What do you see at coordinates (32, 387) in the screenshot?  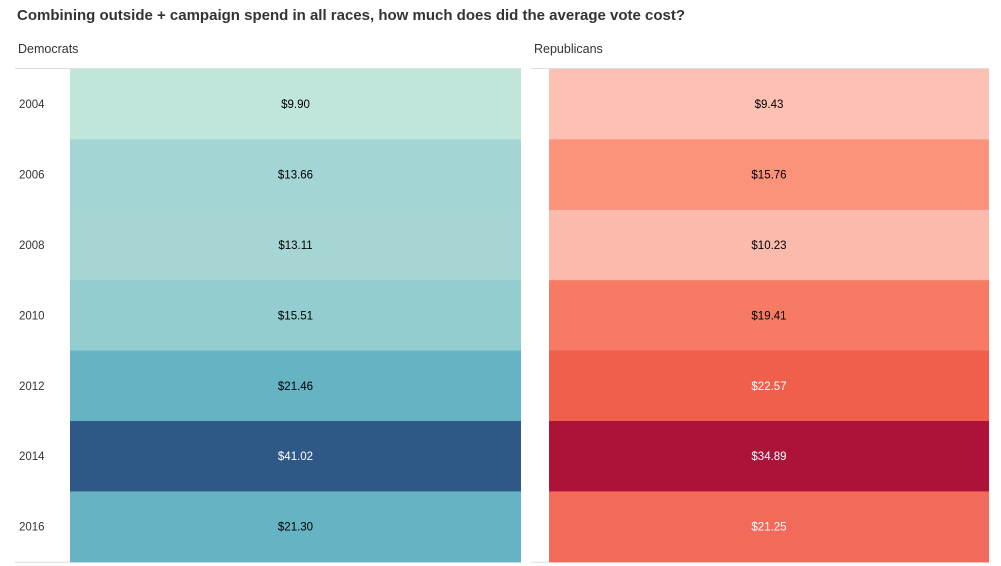 I see `row-label-2012: 2012` at bounding box center [32, 387].